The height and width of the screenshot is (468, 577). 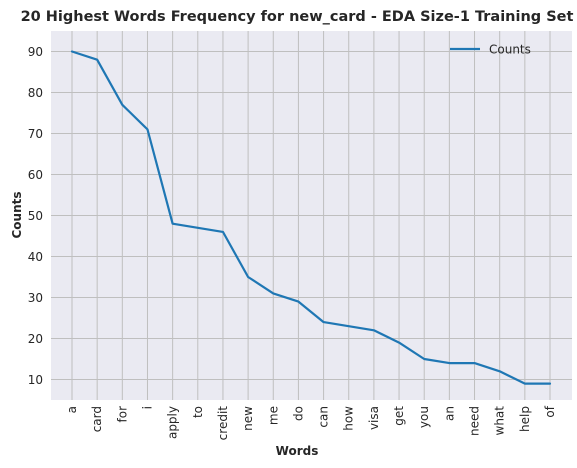 What do you see at coordinates (35, 380) in the screenshot?
I see `y-tick-label: 10` at bounding box center [35, 380].